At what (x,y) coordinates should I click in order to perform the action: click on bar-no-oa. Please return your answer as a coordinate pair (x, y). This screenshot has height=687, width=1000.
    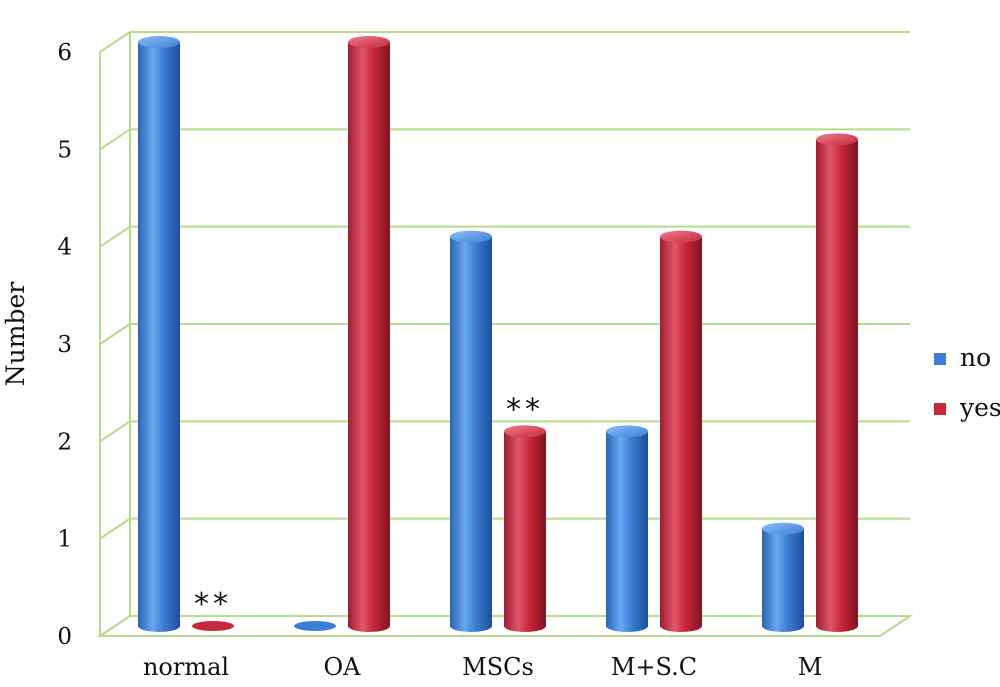
    Looking at the image, I should click on (315, 626).